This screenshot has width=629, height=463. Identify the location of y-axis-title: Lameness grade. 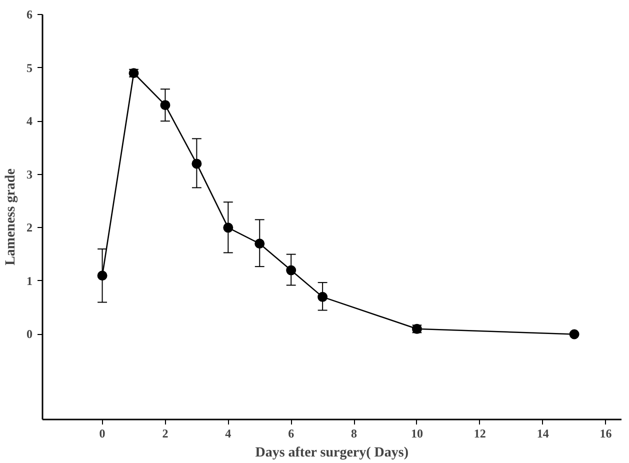
(11, 217).